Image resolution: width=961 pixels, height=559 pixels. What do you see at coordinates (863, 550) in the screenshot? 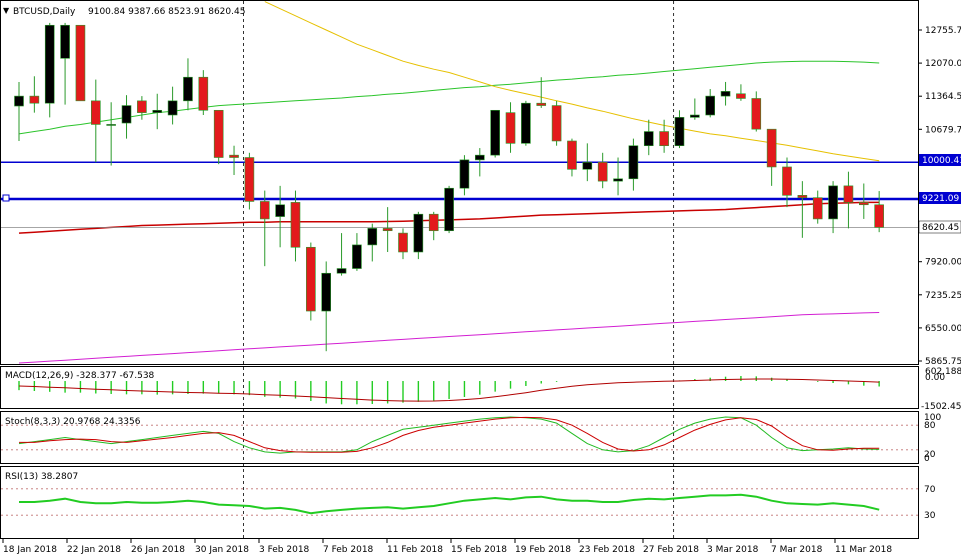
I see `x-tick-label: 11 Mar 2018` at bounding box center [863, 550].